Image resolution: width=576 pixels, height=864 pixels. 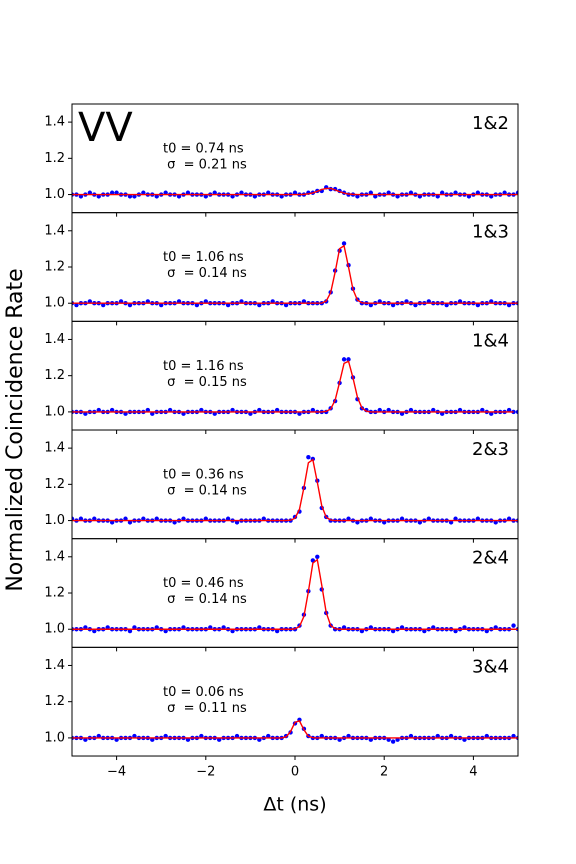 What do you see at coordinates (203, 583) in the screenshot?
I see `annotation: t0 = 0.46 ns` at bounding box center [203, 583].